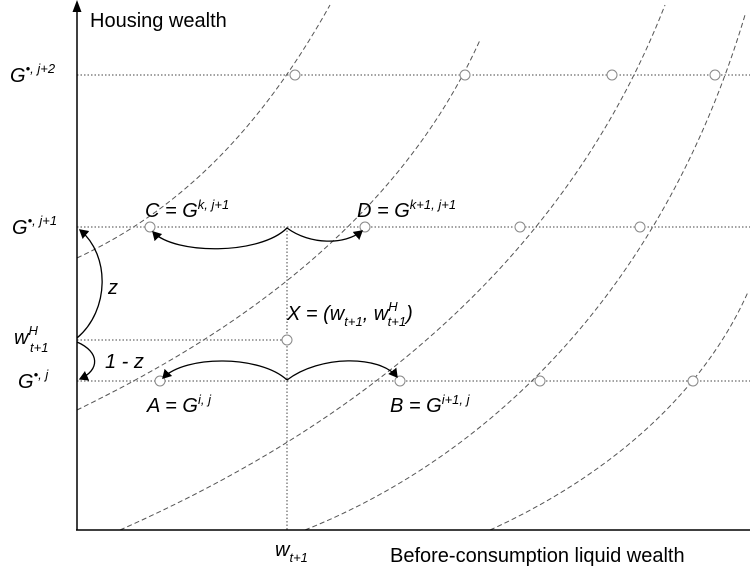 The width and height of the screenshot is (750, 573). I want to click on y-axis-label: Housing wealth, so click(158, 21).